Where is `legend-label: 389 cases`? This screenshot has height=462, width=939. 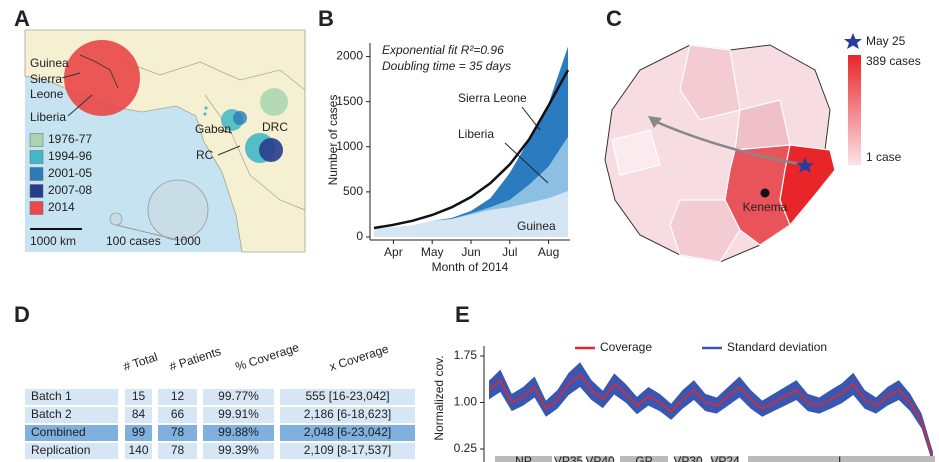 legend-label: 389 cases is located at coordinates (893, 61).